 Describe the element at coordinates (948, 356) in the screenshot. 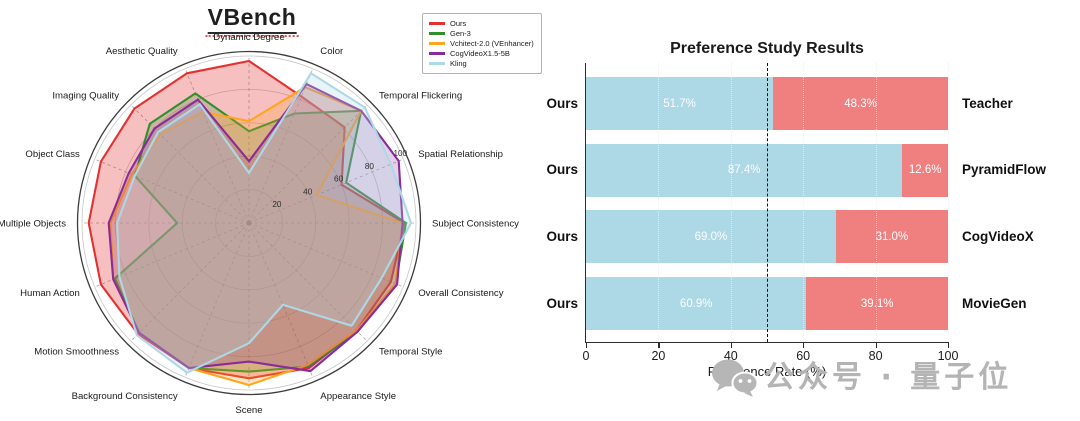

I see `x-tick-label: 100` at that location.